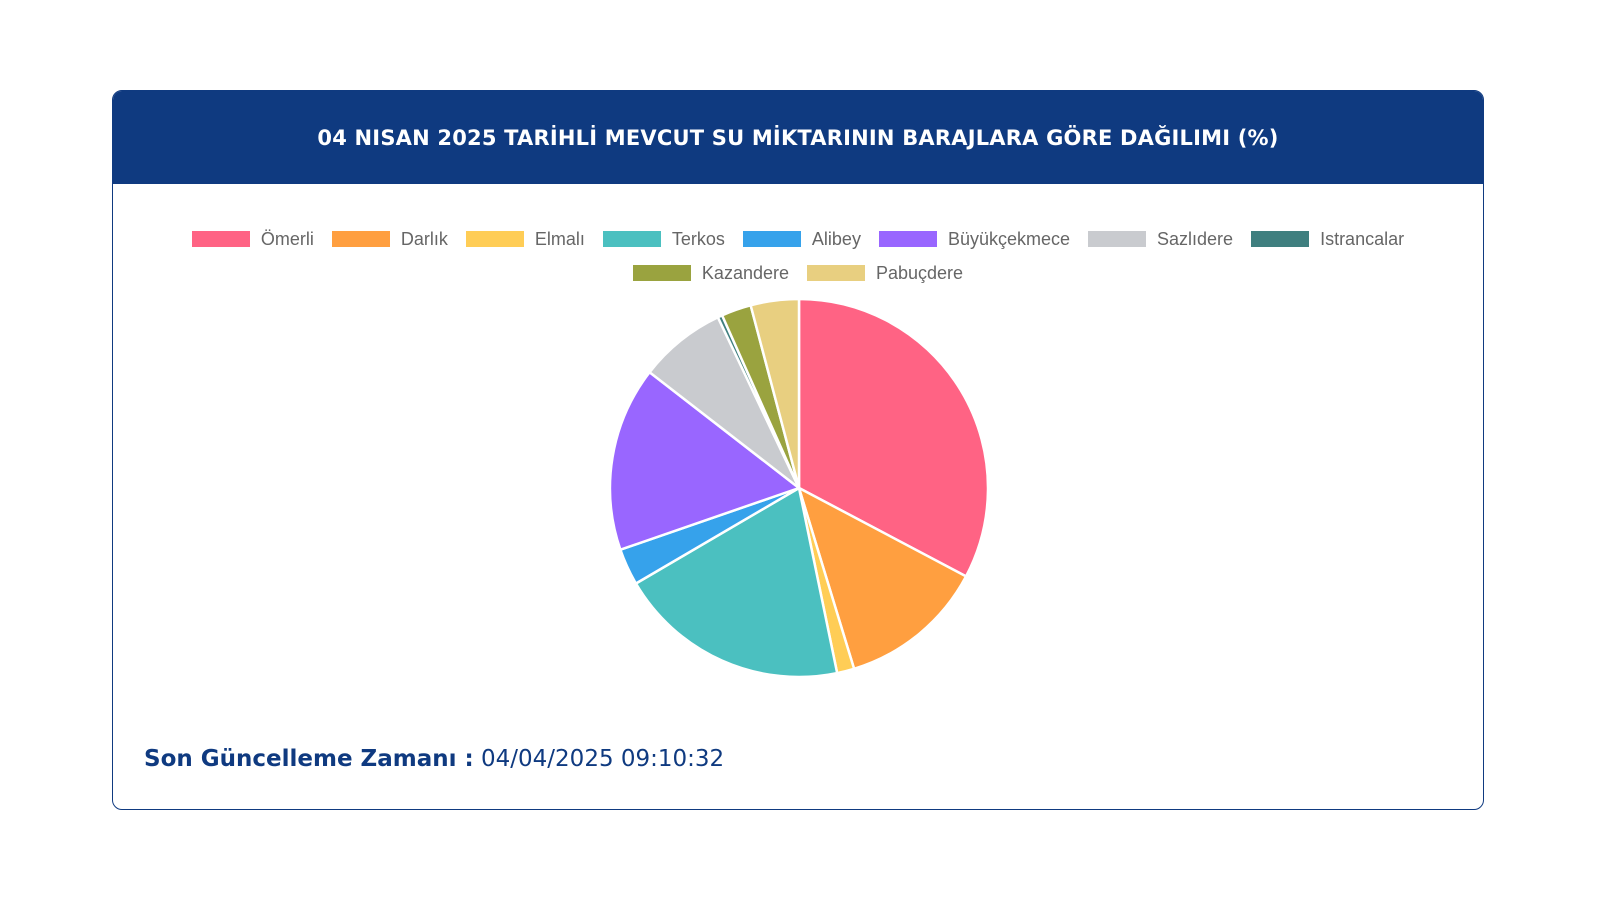 This screenshot has width=1600, height=900. What do you see at coordinates (309, 759) in the screenshot?
I see `last-update-label: Son Güncelleme Zamanı :` at bounding box center [309, 759].